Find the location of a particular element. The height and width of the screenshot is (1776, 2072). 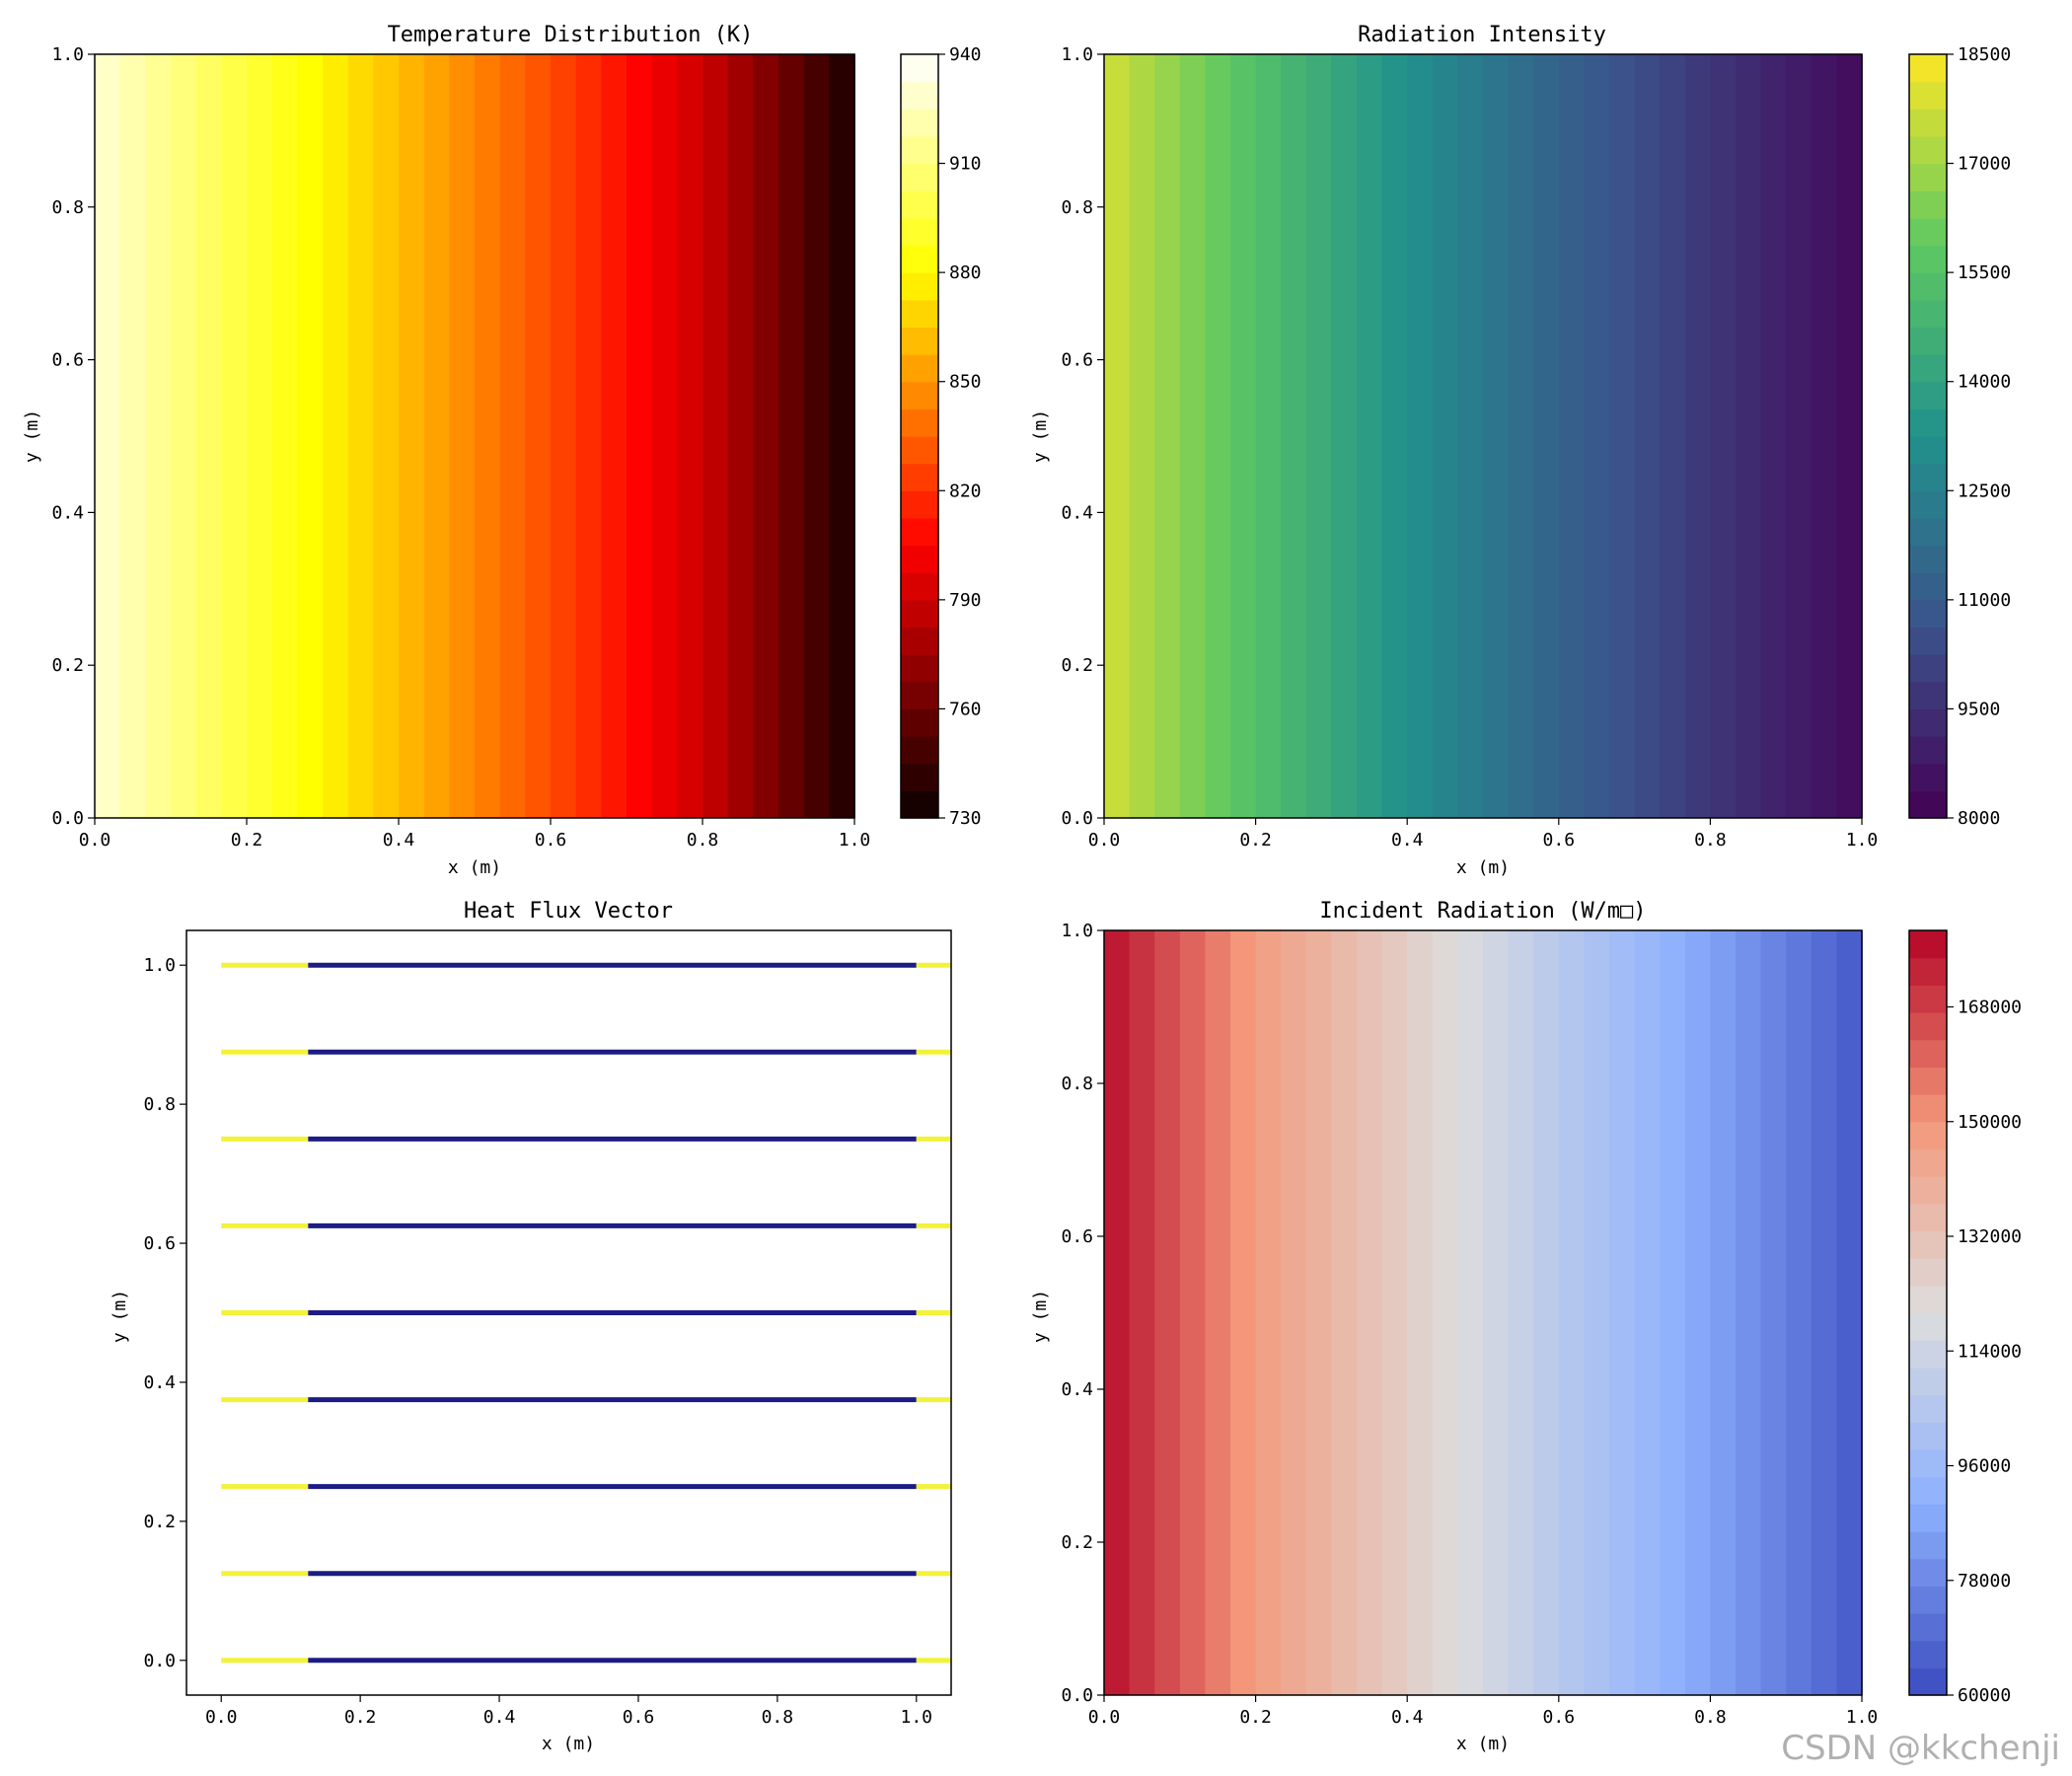

colorbar-tick-label: 910 is located at coordinates (966, 165).